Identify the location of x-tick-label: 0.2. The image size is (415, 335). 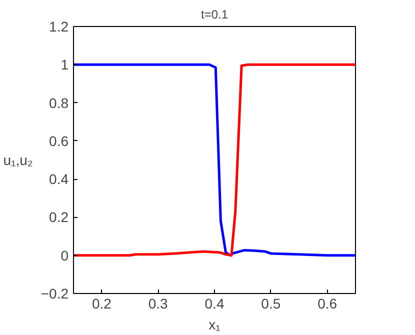
(102, 304).